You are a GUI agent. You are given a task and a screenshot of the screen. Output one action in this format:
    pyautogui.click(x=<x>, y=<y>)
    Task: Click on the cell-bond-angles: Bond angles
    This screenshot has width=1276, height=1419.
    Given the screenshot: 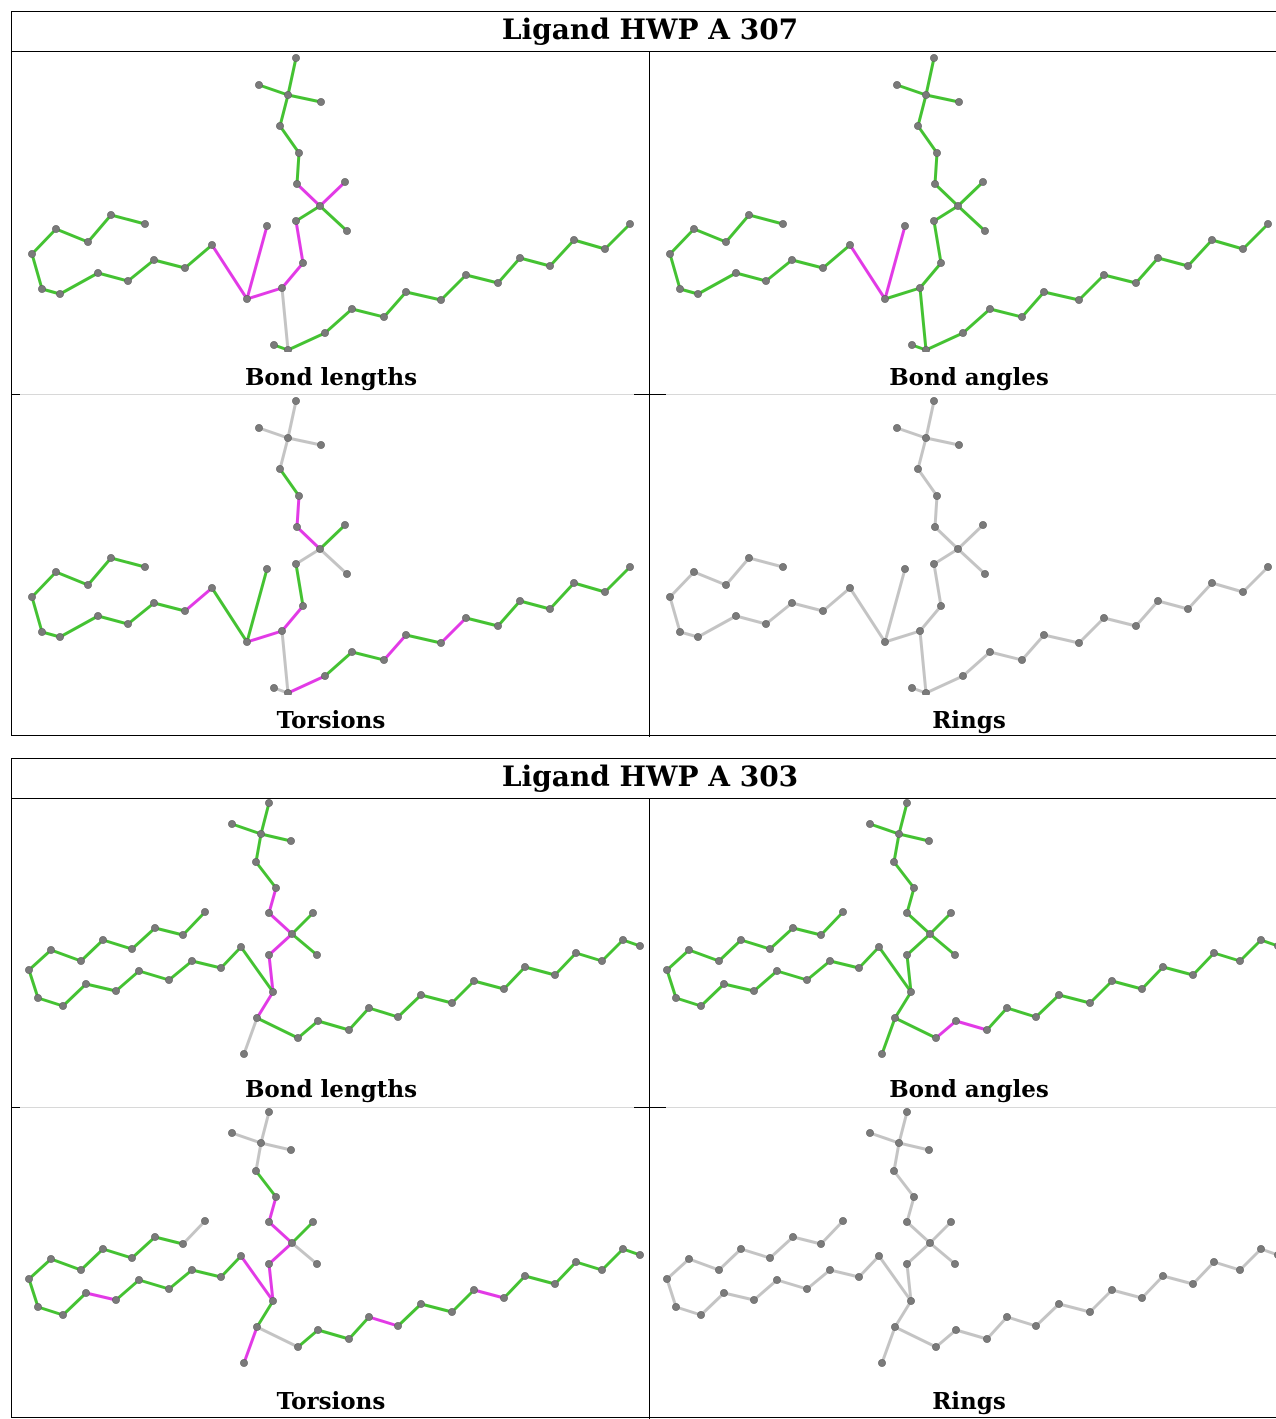 What is the action you would take?
    pyautogui.click(x=963, y=223)
    